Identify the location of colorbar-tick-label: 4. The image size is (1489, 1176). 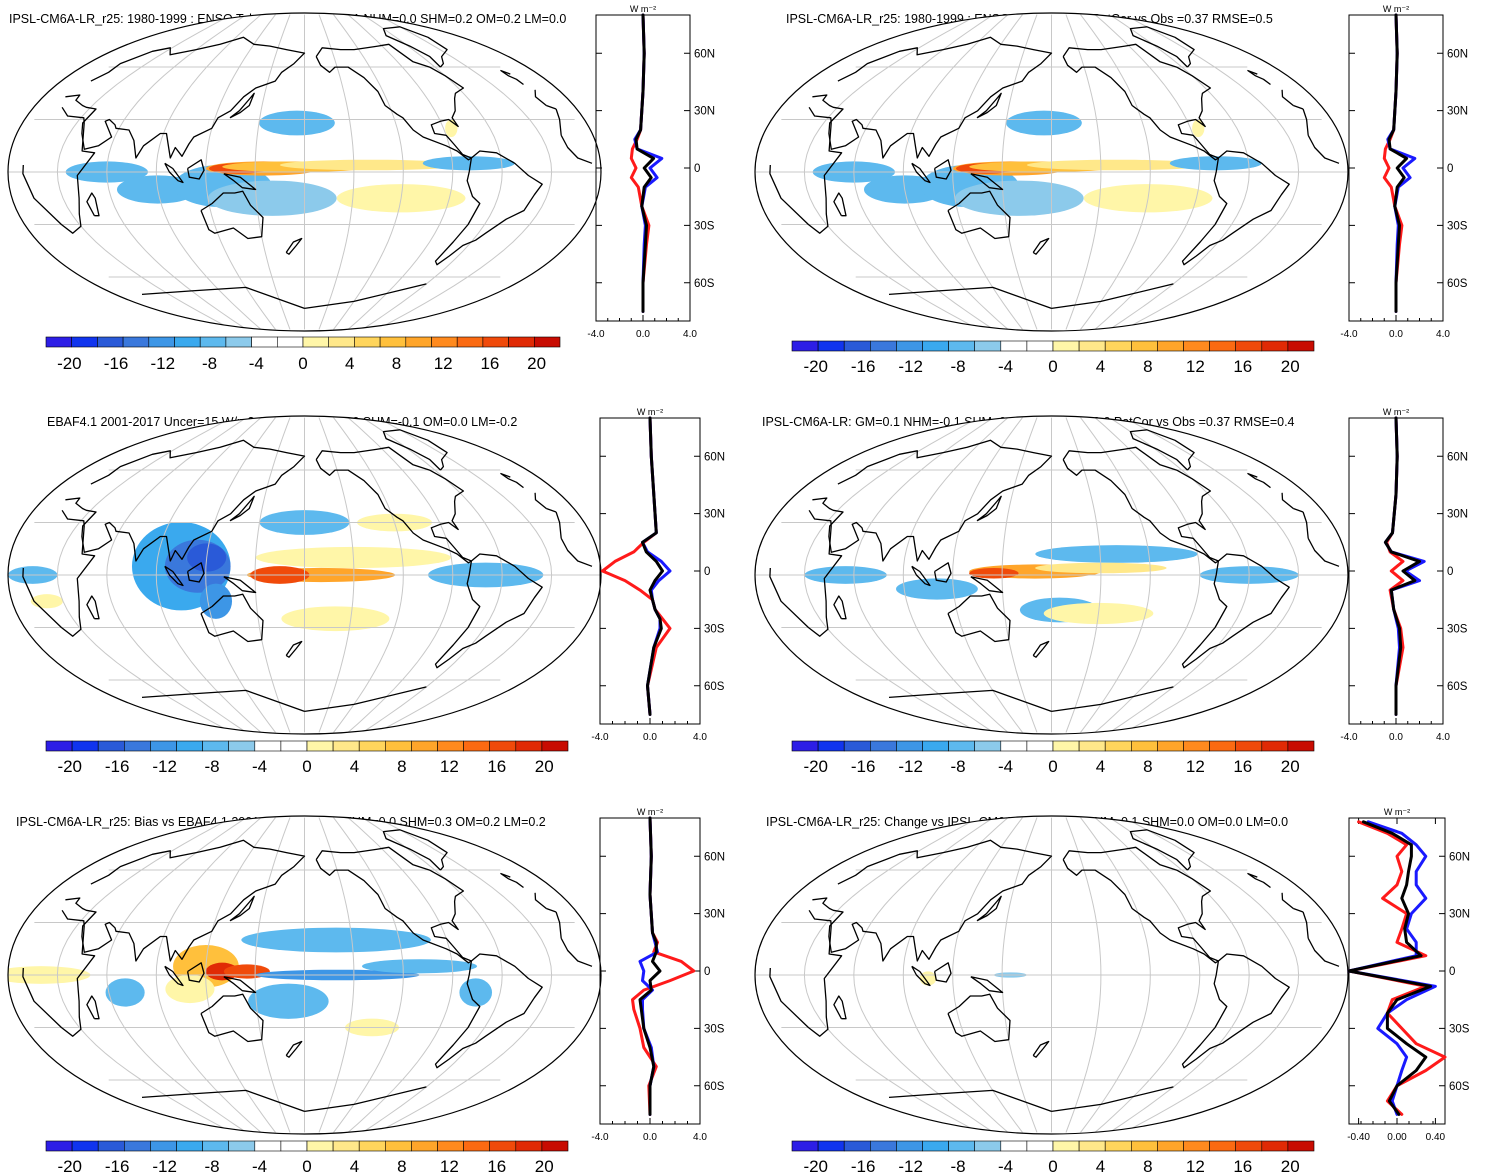
(1100, 366).